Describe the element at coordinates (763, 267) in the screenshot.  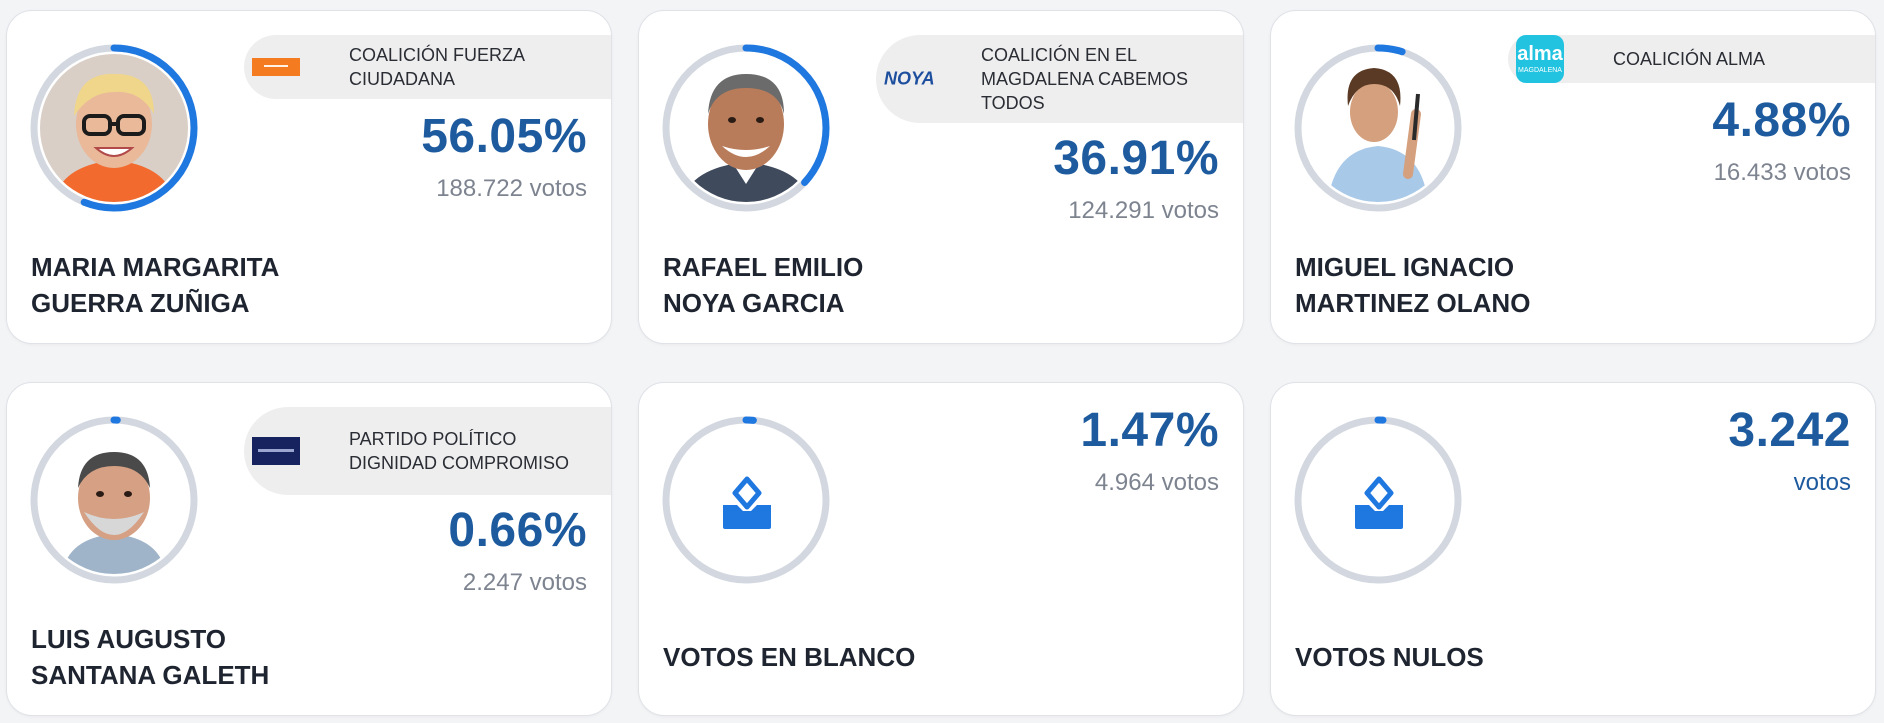
I see `candidate-name-line1: RAFAEL EMILIO` at that location.